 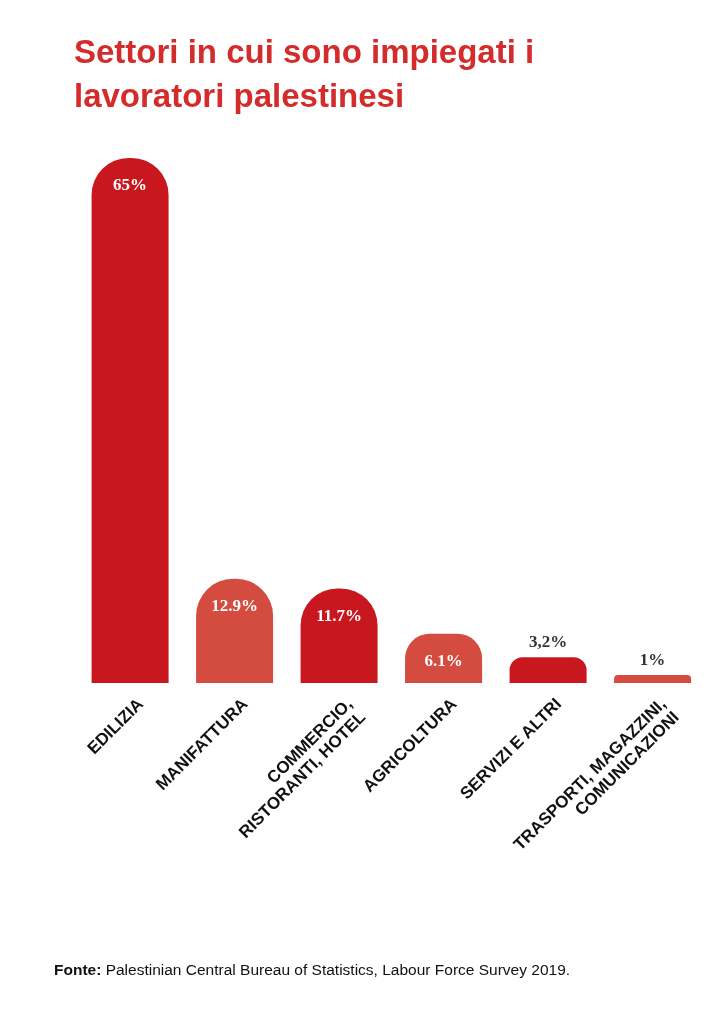 What do you see at coordinates (652, 659) in the screenshot?
I see `data-label: 1%` at bounding box center [652, 659].